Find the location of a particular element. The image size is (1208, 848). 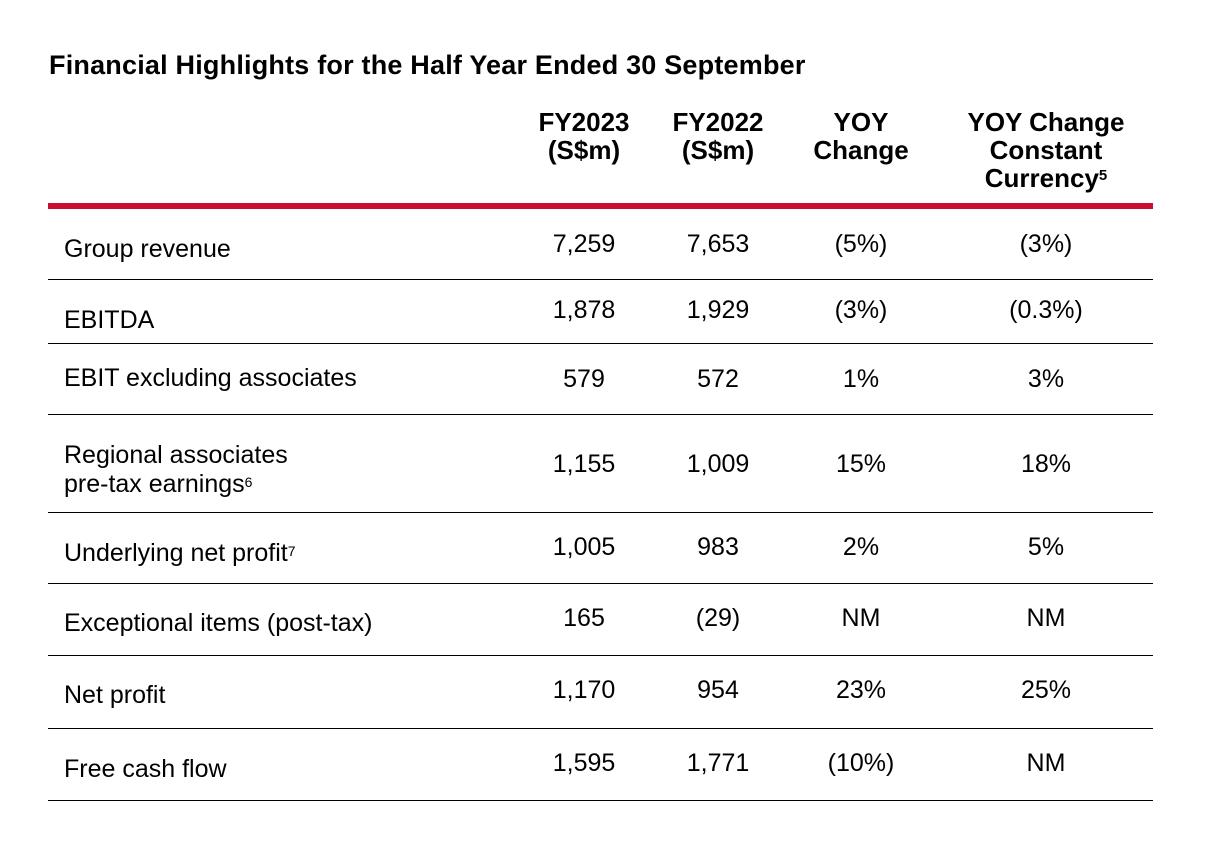

header-yoy-constant-currency: YOY Change Constant Currency5 is located at coordinates (1046, 150).